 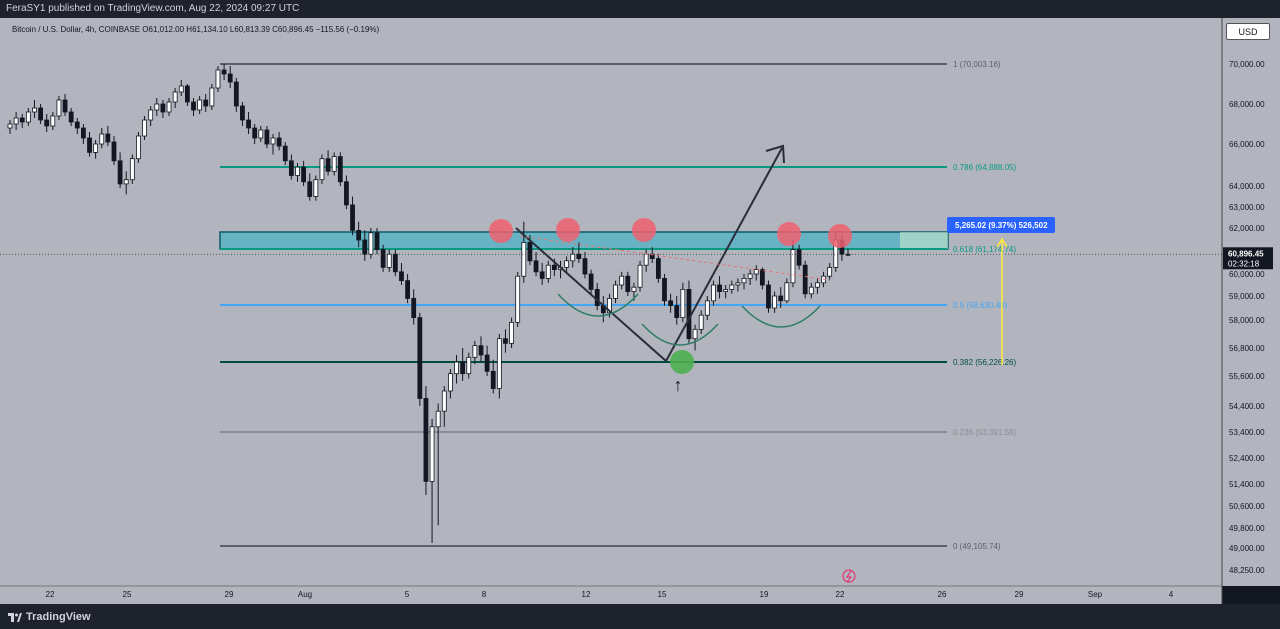 What do you see at coordinates (15, 617) in the screenshot?
I see `tradingview-icon` at bounding box center [15, 617].